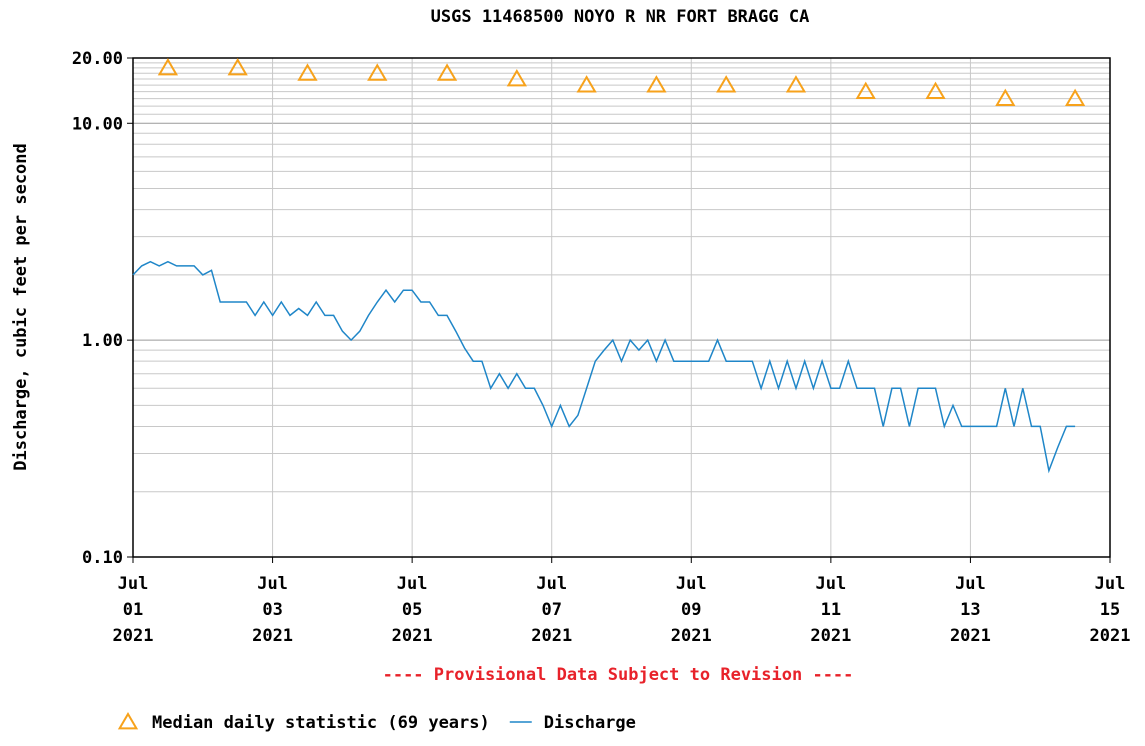  What do you see at coordinates (21, 307) in the screenshot?
I see `y-axis-label: Discharge, cubic feet per second` at bounding box center [21, 307].